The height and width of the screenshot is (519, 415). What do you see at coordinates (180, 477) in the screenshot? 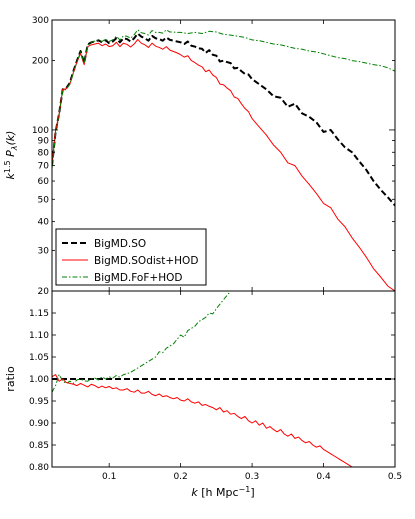
I see `bottom-xtick-label: 0.2` at bounding box center [180, 477].